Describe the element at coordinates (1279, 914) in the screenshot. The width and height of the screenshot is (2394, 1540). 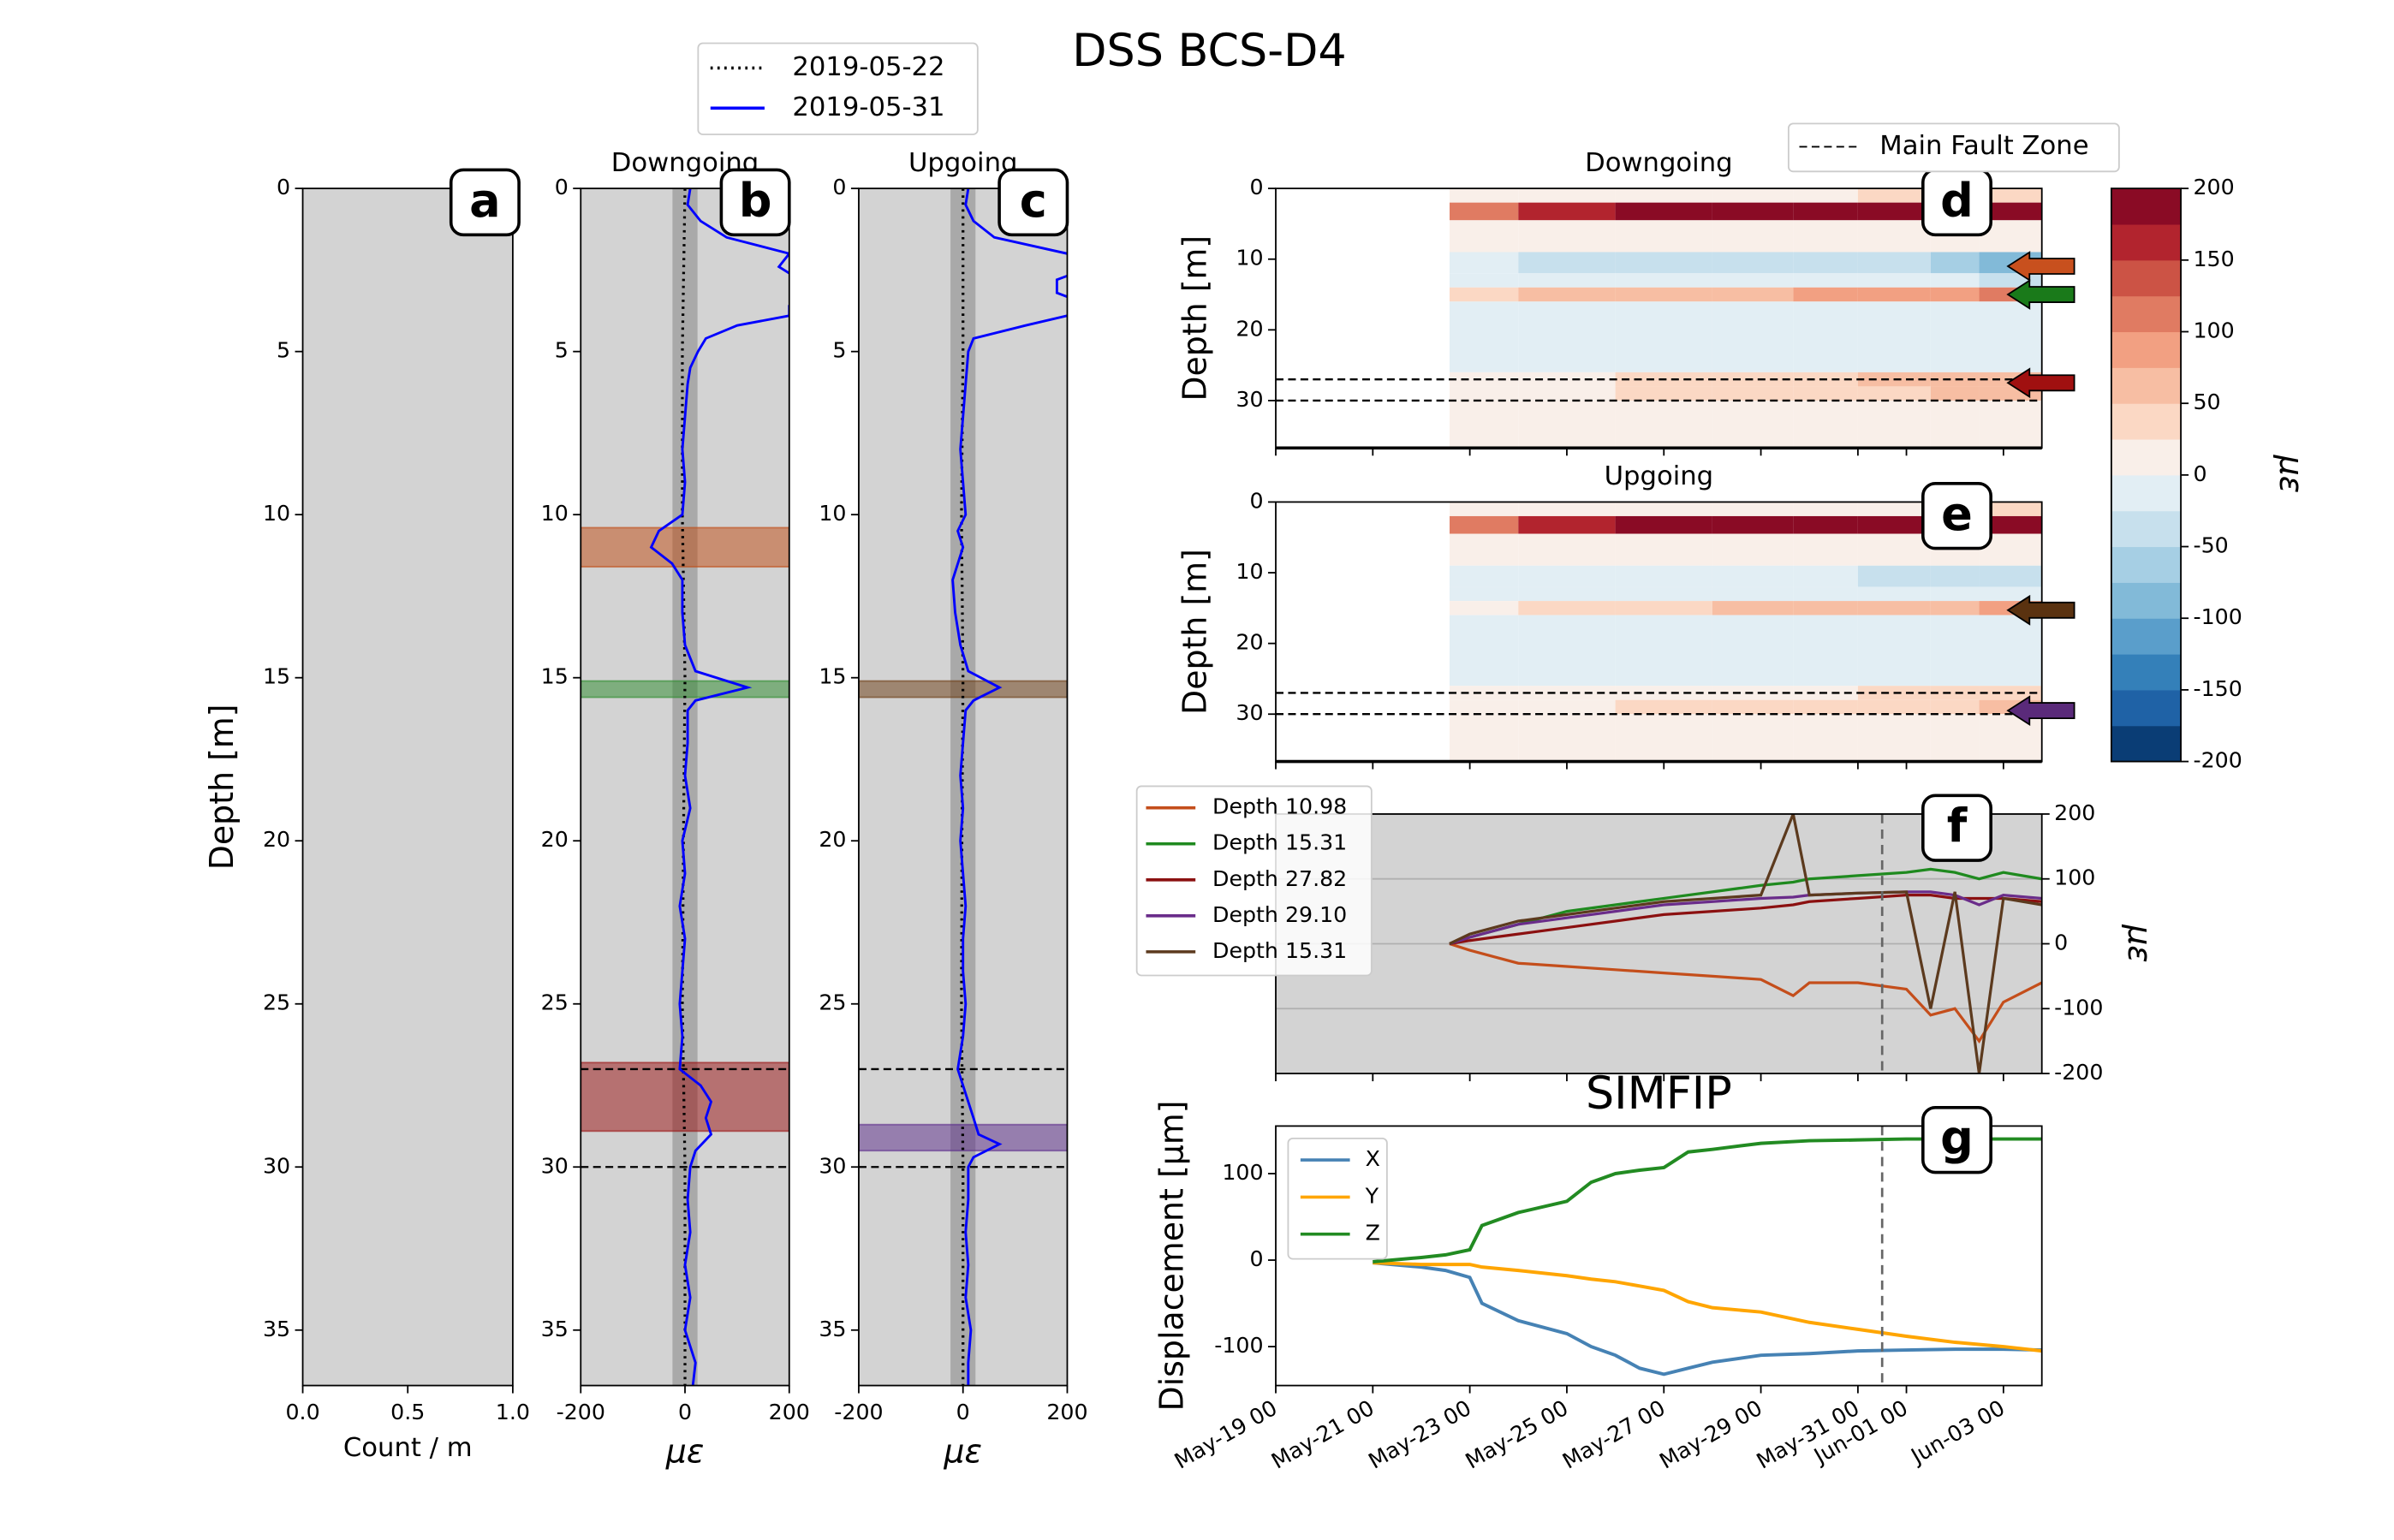
I see `legend-label: Depth 29.10` at that location.